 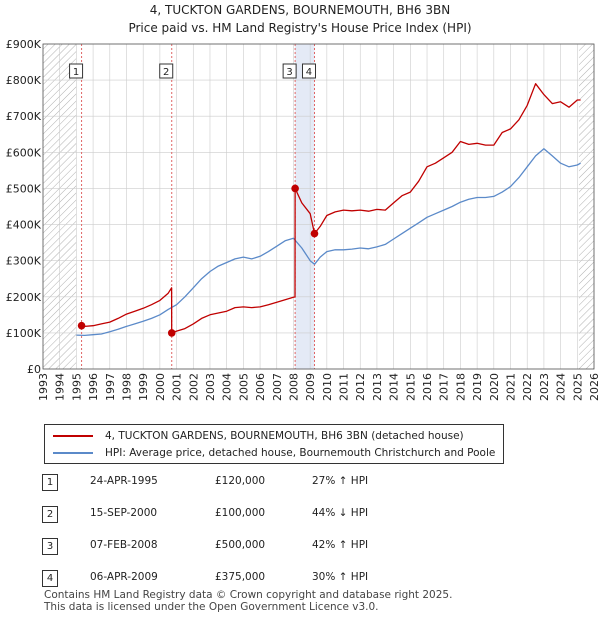 I want to click on x-tick-label: 2017, so click(x=444, y=387).